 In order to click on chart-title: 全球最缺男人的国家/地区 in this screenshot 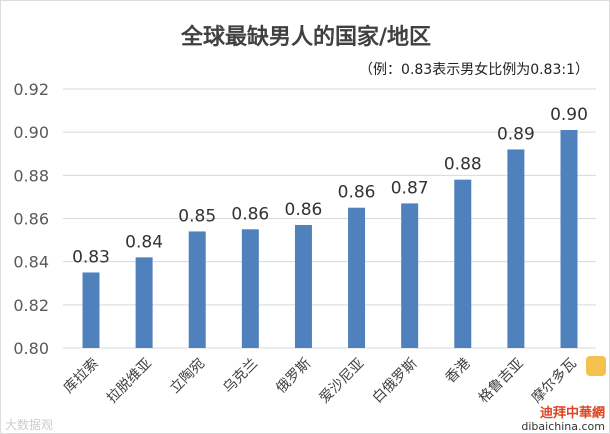, I will do `click(306, 37)`.